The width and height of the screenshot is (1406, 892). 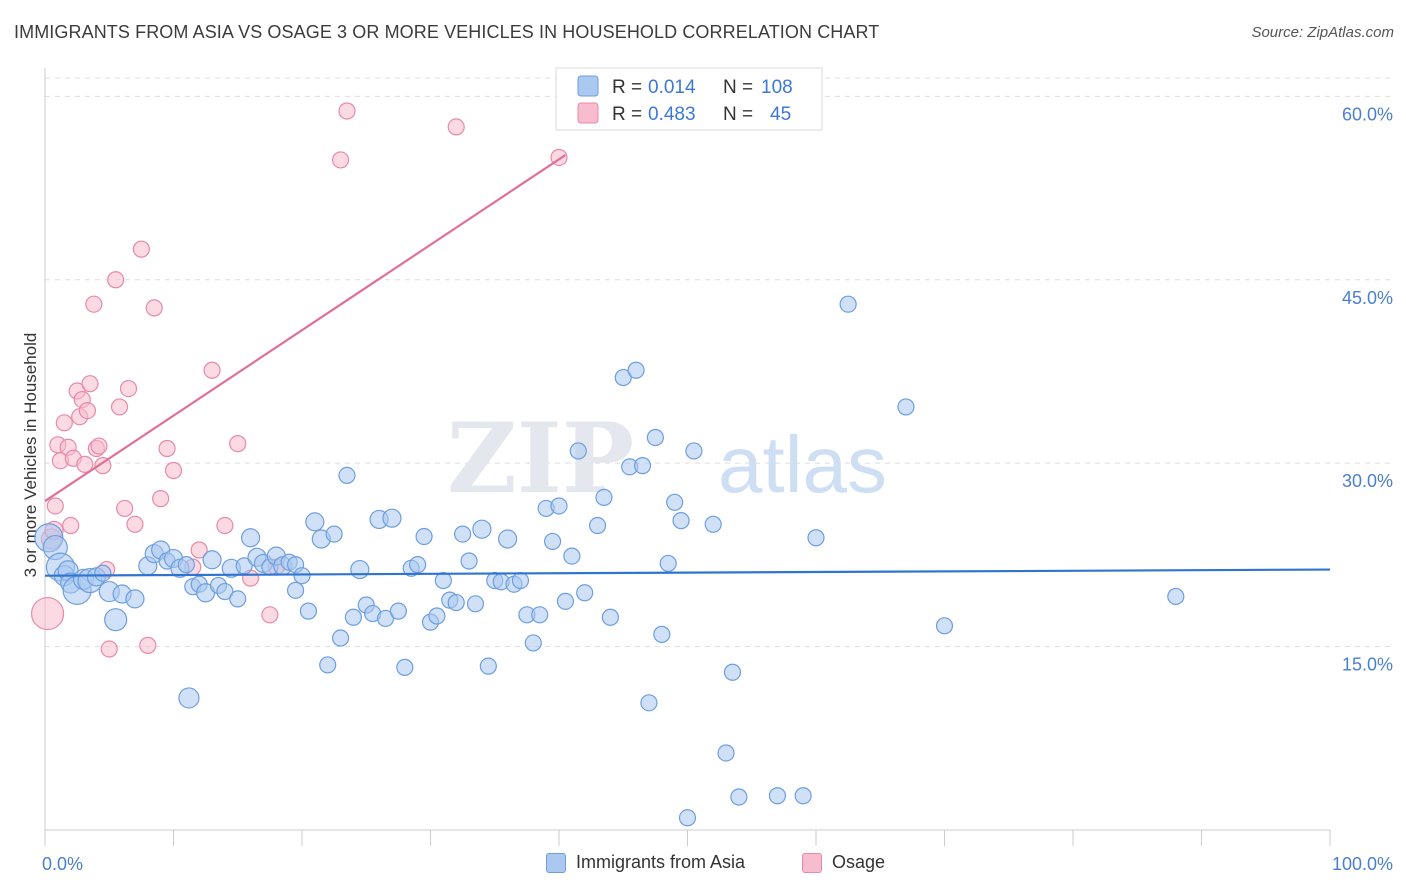 I want to click on legend-label: Osage, so click(x=859, y=862).